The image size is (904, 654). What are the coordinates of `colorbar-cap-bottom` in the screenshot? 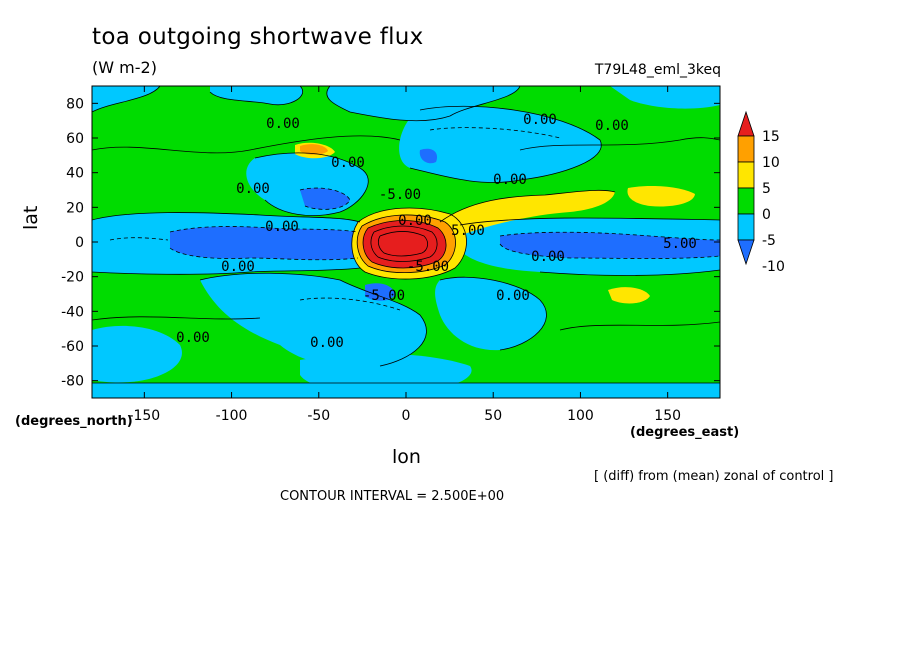 It's located at (746, 252).